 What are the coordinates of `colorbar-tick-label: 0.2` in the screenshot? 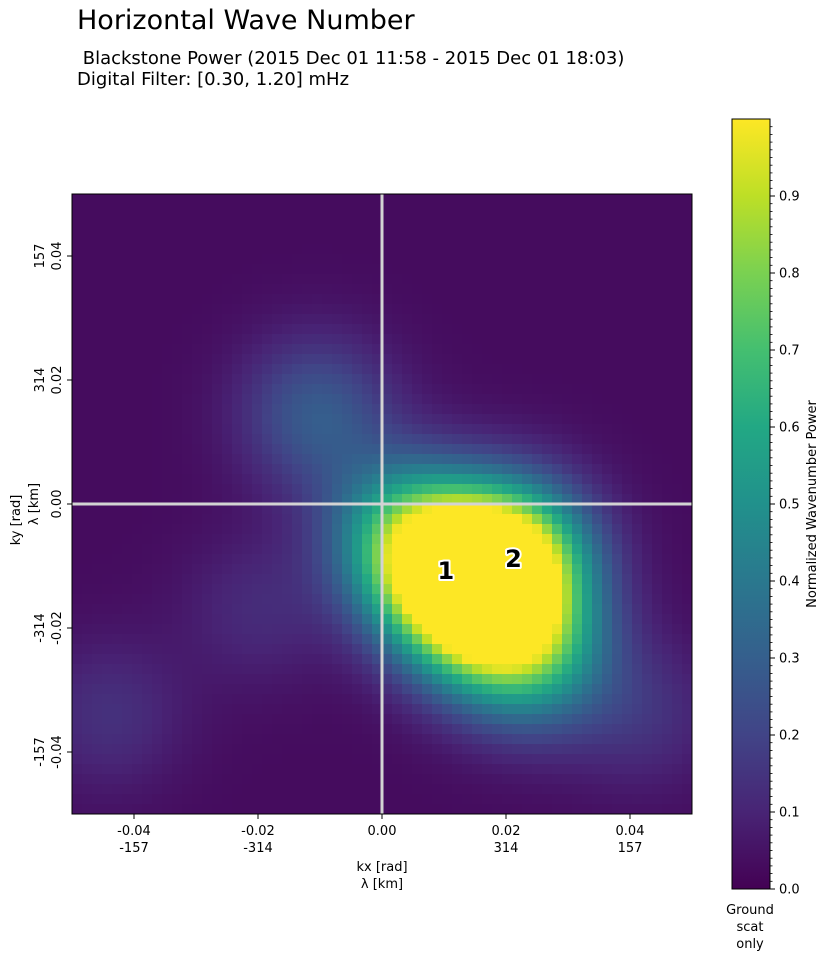 It's located at (789, 736).